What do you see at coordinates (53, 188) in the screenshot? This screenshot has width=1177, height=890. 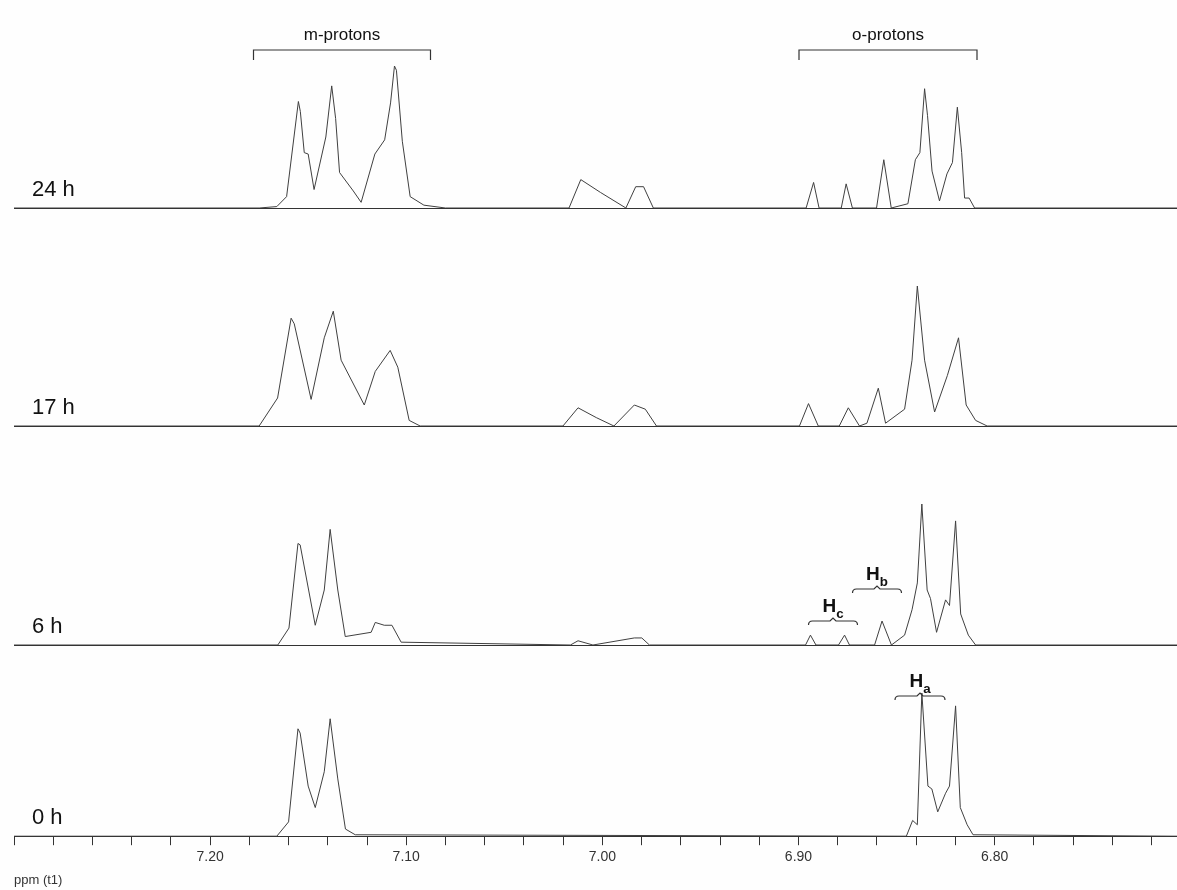 I see `series-label: 24 h` at bounding box center [53, 188].